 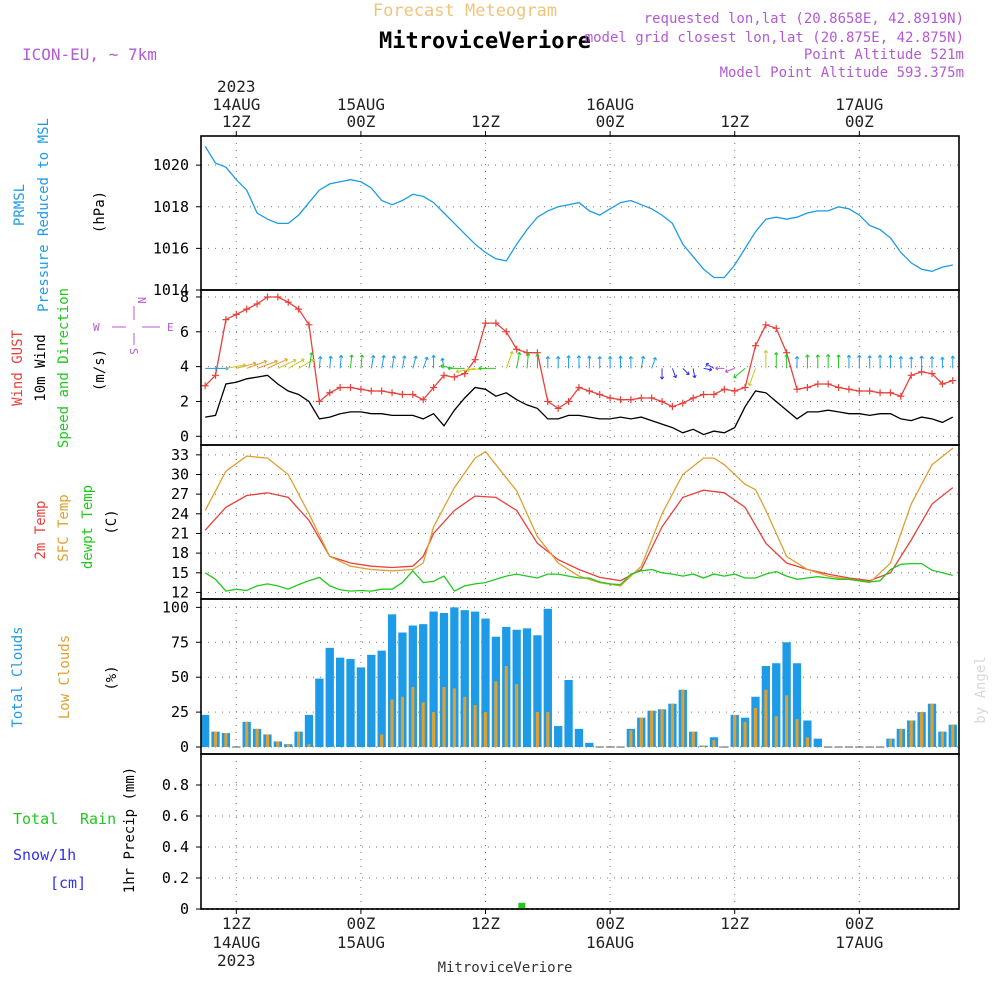 I want to click on clouds-label-low: Low Clouds, so click(x=65, y=677).